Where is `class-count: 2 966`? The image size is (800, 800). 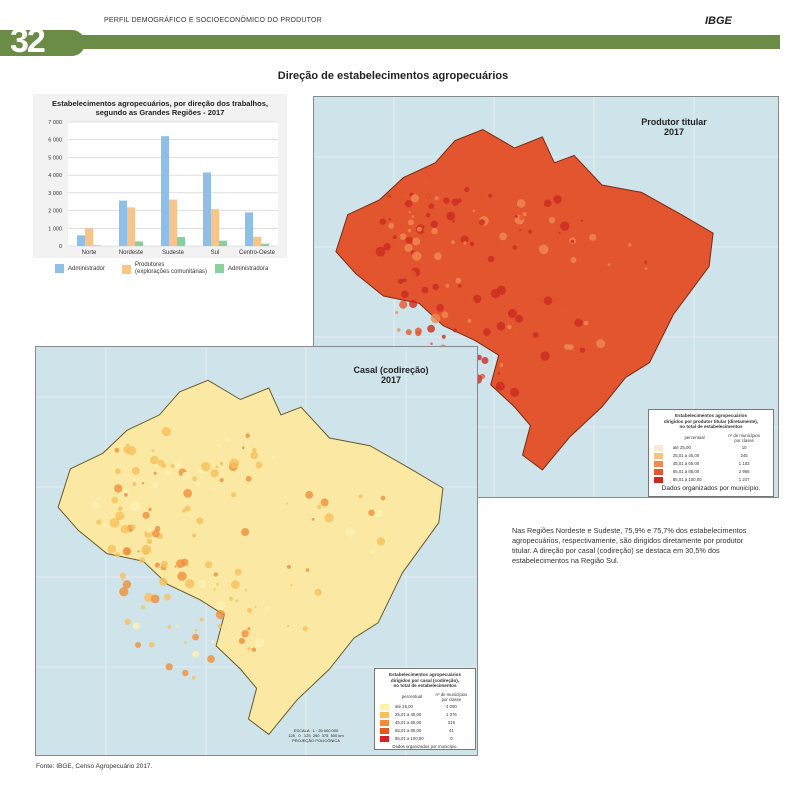
class-count: 2 966 is located at coordinates (744, 471).